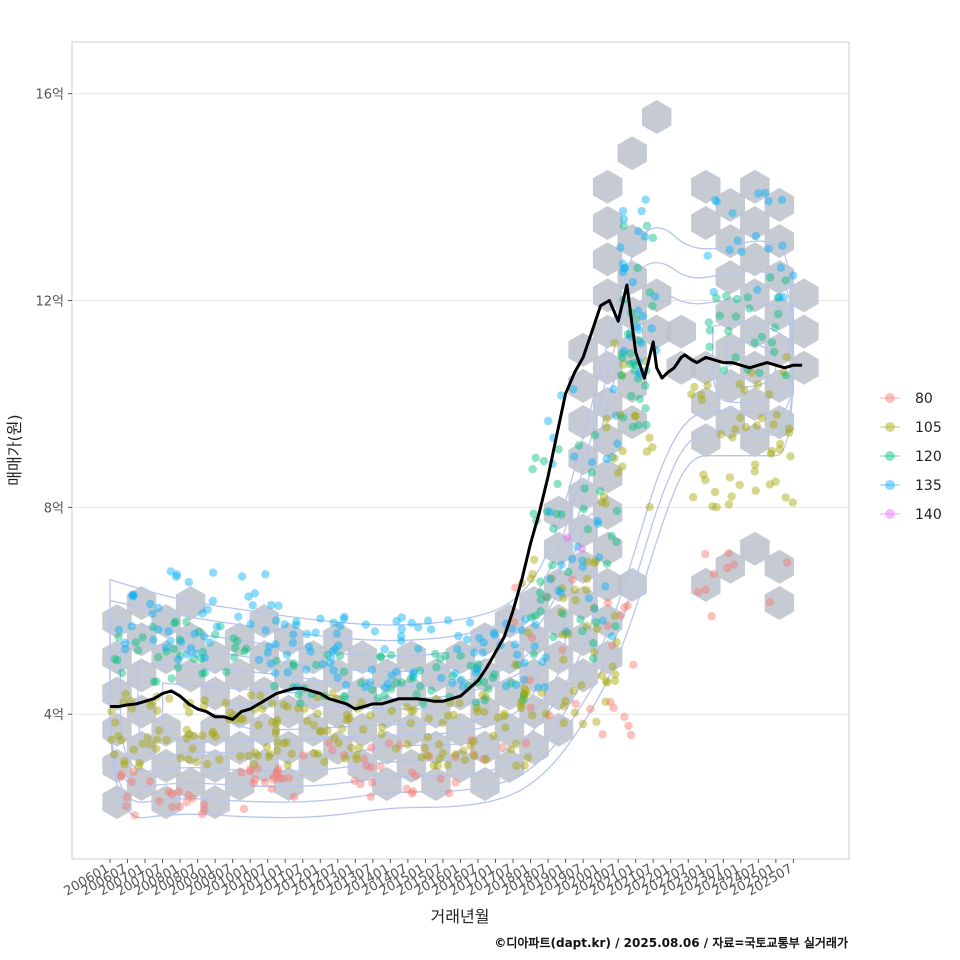 This screenshot has height=960, width=960. What do you see at coordinates (928, 428) in the screenshot?
I see `legend-label-105: 105` at bounding box center [928, 428].